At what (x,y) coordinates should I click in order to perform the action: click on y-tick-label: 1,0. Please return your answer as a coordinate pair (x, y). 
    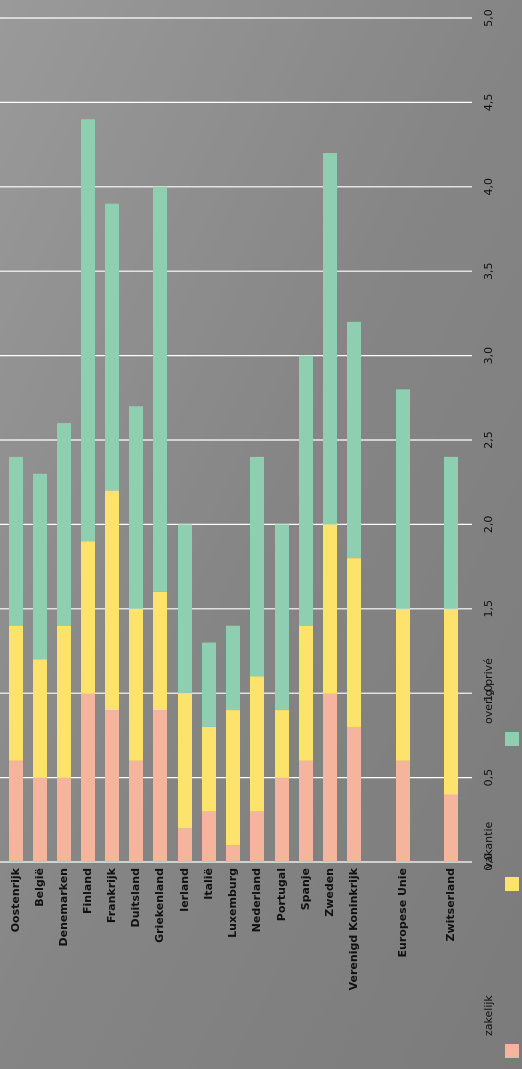
    Looking at the image, I should click on (488, 693).